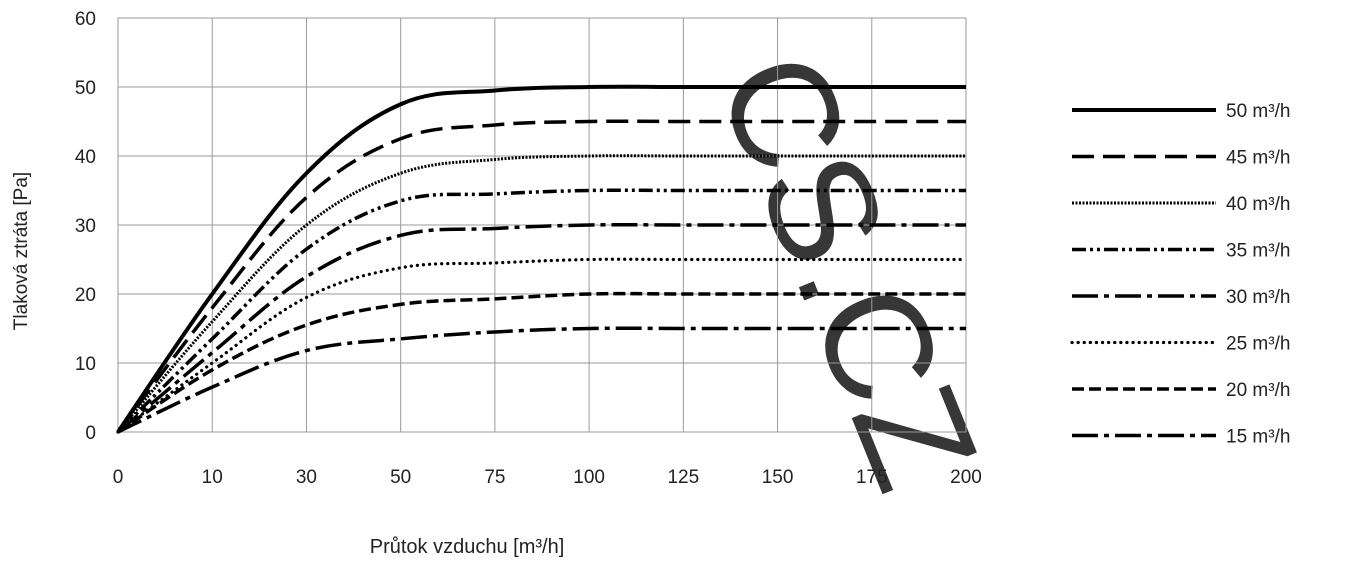  I want to click on legend-label: 20 m³/h, so click(1258, 390).